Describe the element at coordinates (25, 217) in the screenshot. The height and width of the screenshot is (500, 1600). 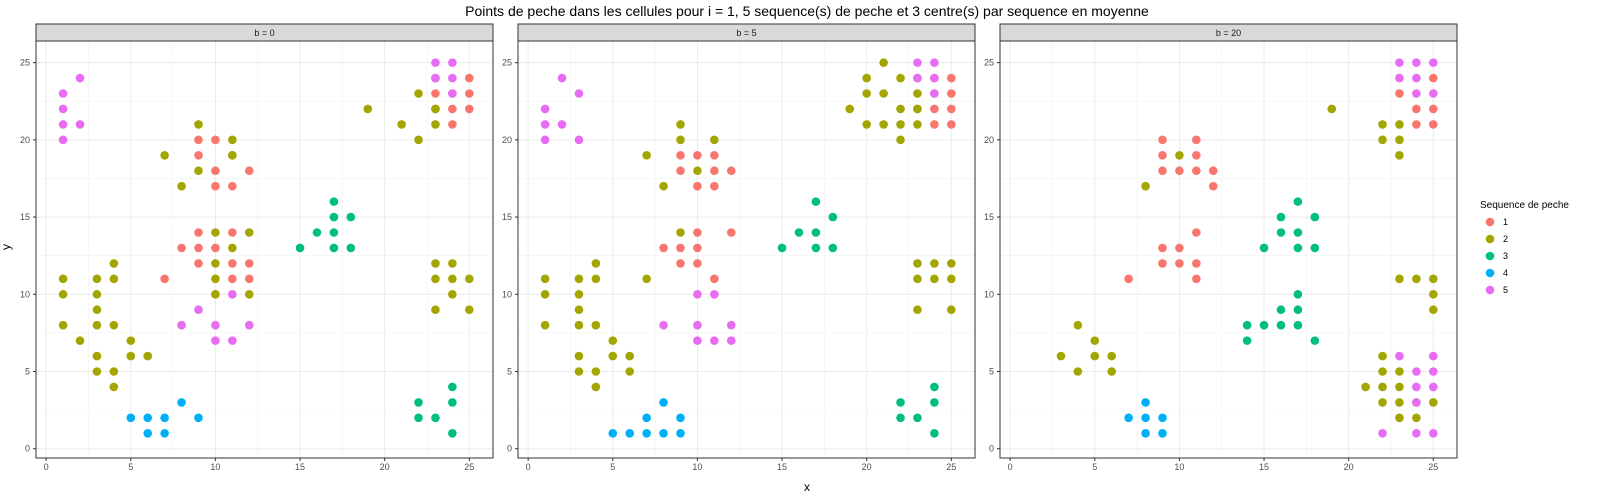
I see `y-tick-label: 15` at that location.